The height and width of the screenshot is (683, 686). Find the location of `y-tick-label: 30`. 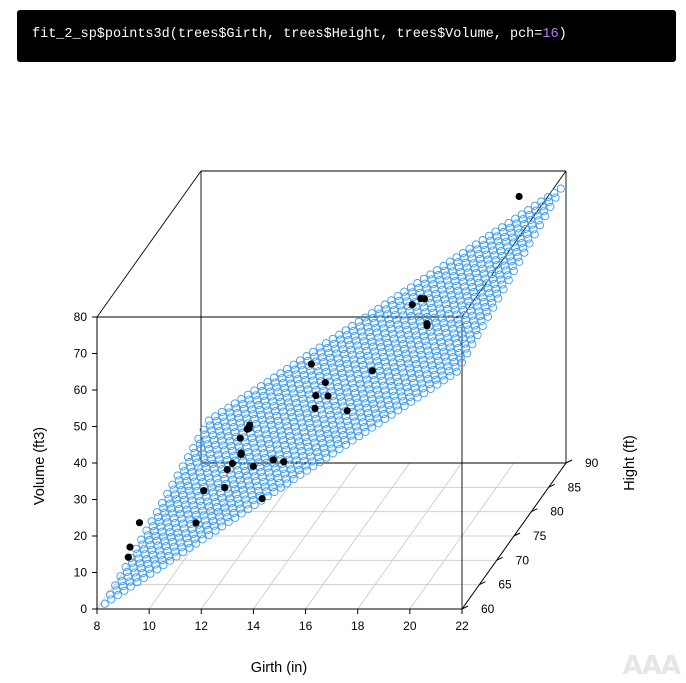

y-tick-label: 30 is located at coordinates (81, 500).